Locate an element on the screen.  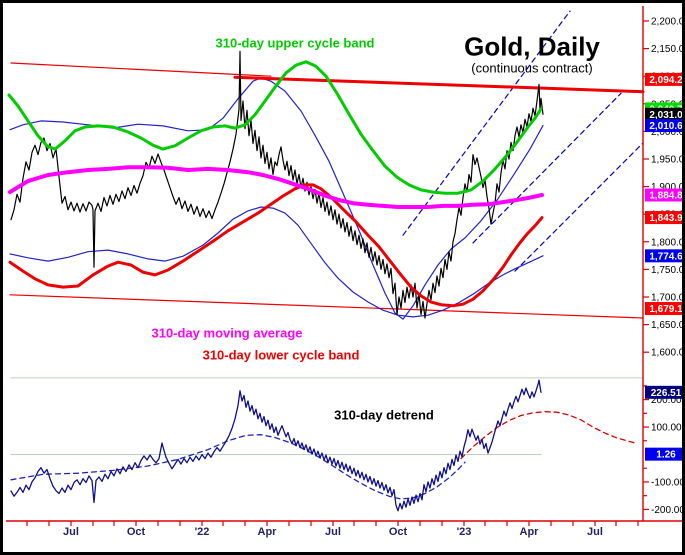
price-badge-label: 226.51 is located at coordinates (666, 393).